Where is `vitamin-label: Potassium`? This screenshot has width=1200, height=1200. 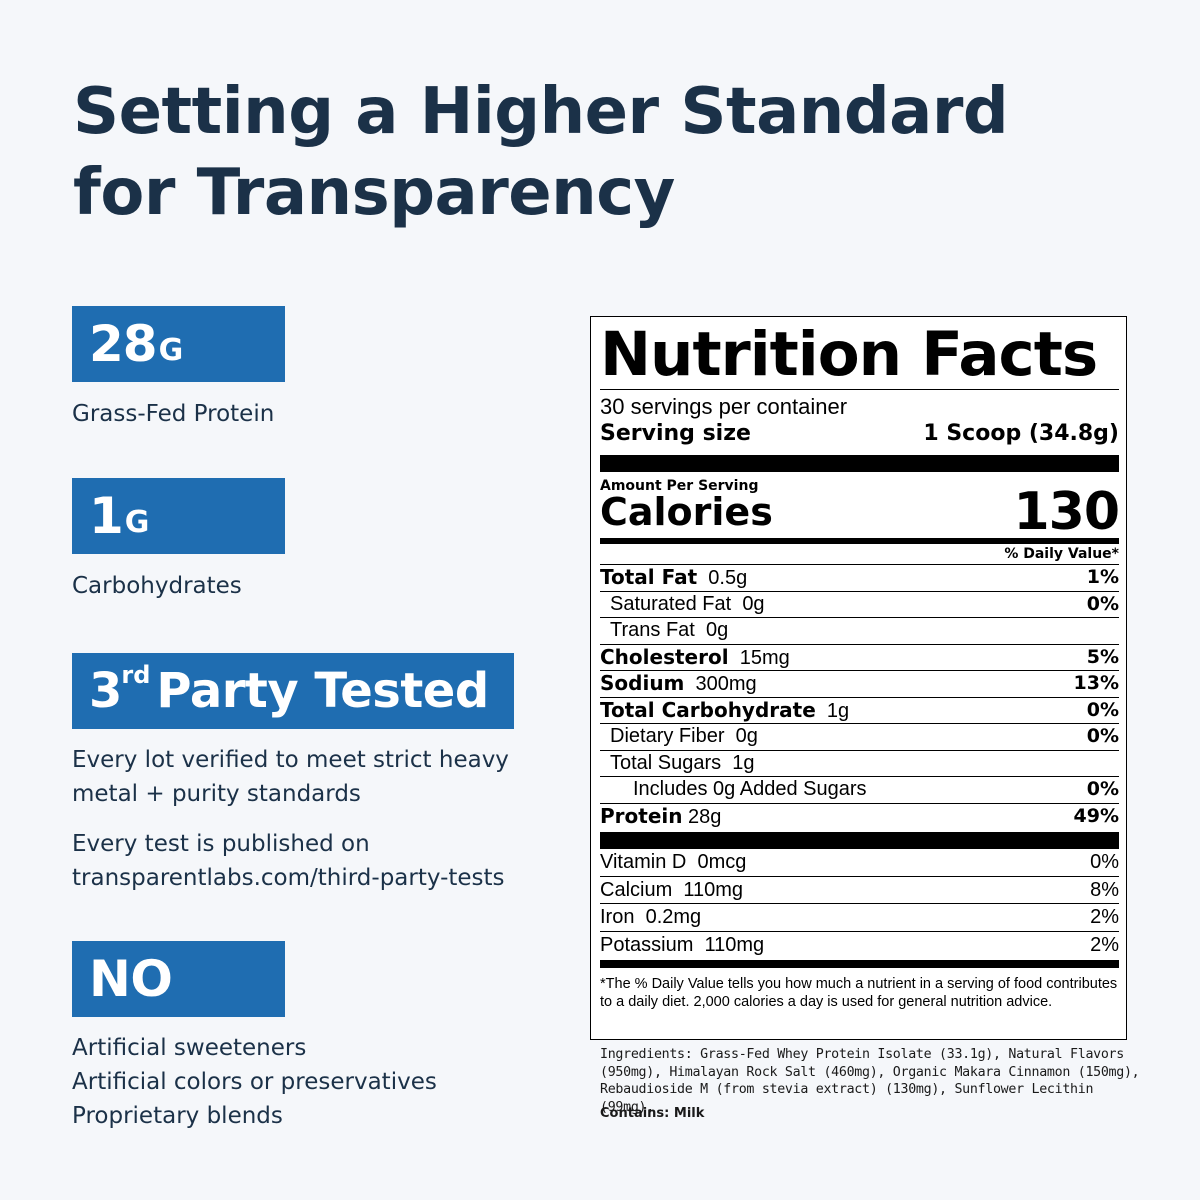 vitamin-label: Potassium is located at coordinates (647, 944).